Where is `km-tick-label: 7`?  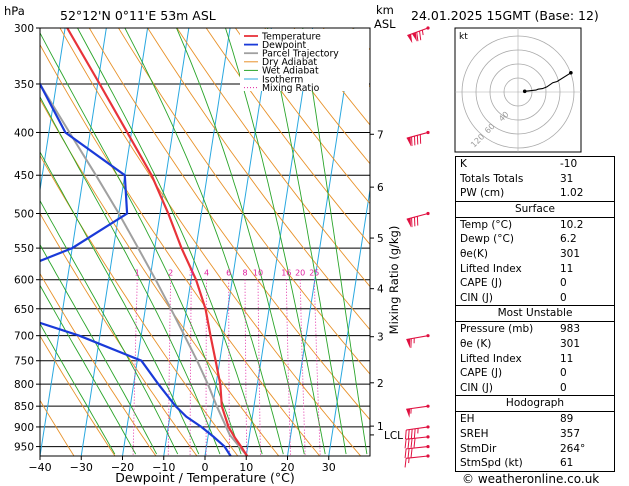
km-tick-label: 7 is located at coordinates (380, 135).